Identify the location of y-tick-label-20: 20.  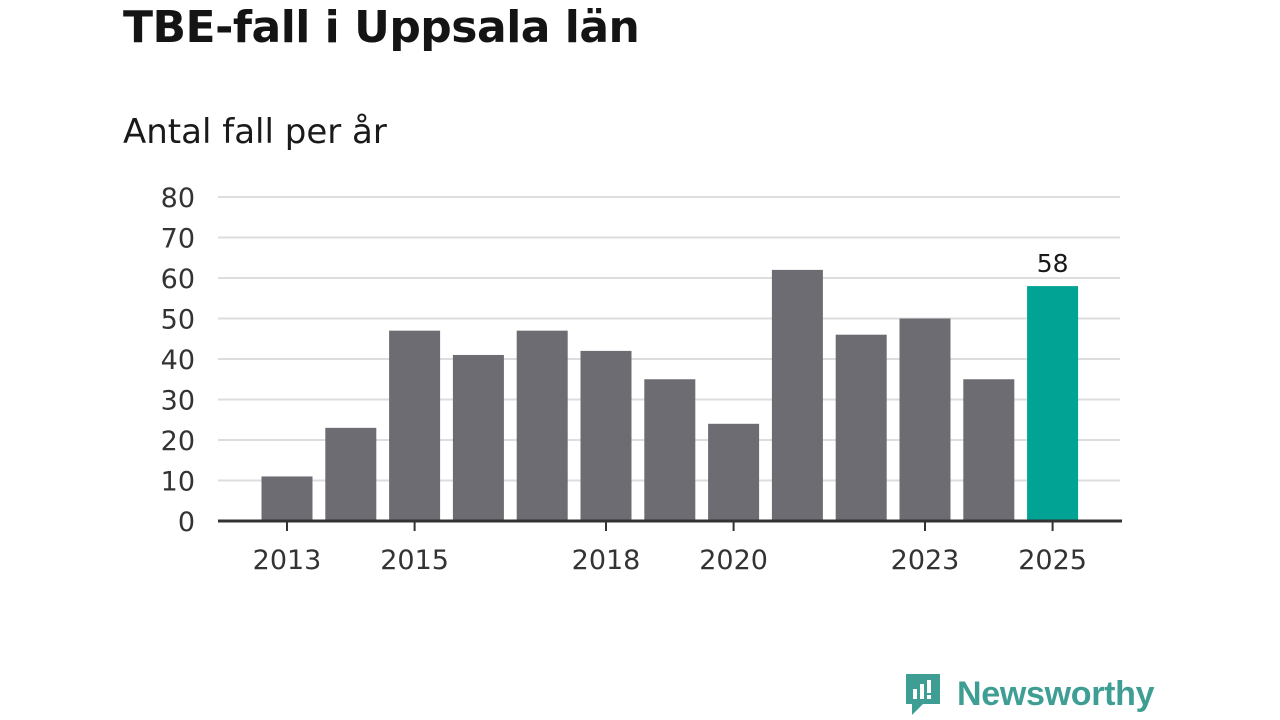
(178, 441).